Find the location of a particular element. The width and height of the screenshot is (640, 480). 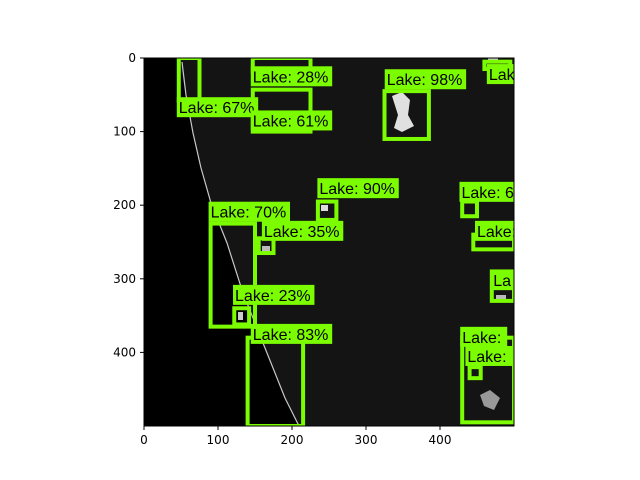

detection-label: Lake: 90% is located at coordinates (357, 189).